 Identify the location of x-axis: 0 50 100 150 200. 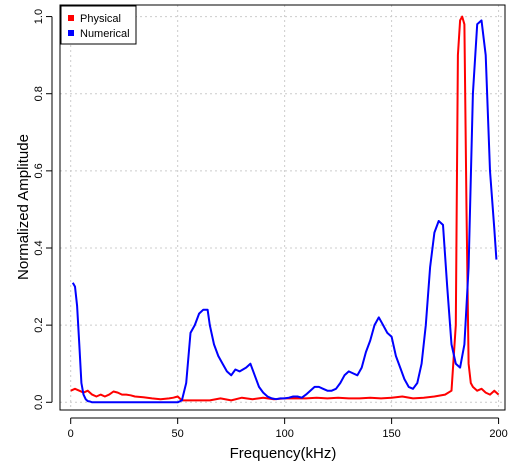
(288, 428).